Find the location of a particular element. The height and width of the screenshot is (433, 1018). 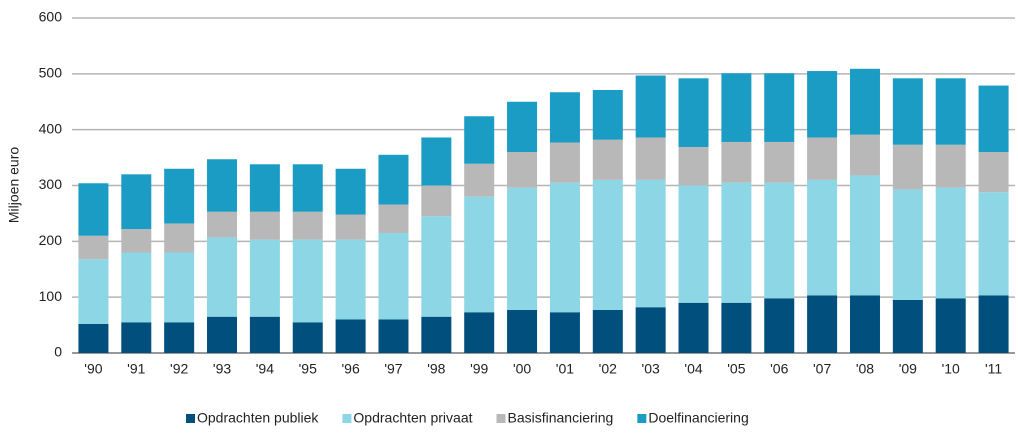

y-tick-label: 100 is located at coordinates (51, 296).